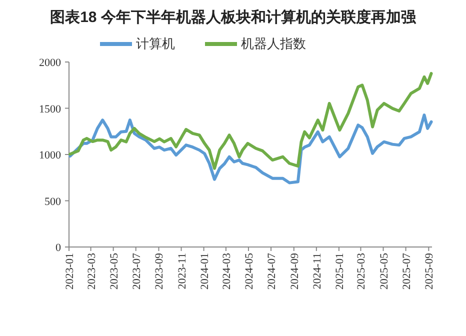  What do you see at coordinates (59, 248) in the screenshot?
I see `y-tick-label: 0` at bounding box center [59, 248].